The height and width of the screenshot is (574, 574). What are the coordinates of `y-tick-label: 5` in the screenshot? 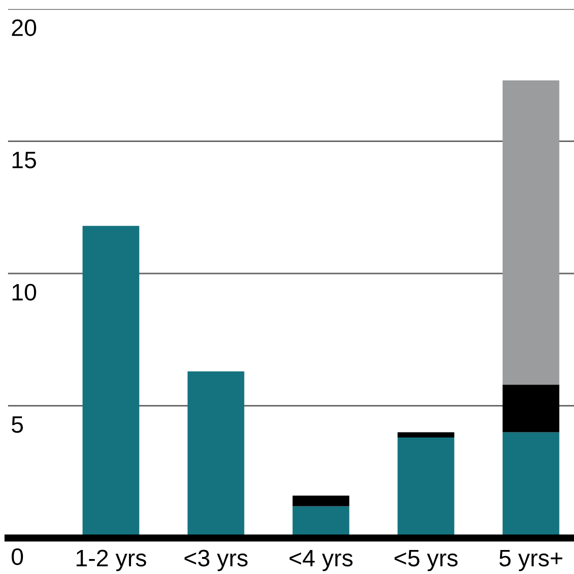 It's located at (17, 424).